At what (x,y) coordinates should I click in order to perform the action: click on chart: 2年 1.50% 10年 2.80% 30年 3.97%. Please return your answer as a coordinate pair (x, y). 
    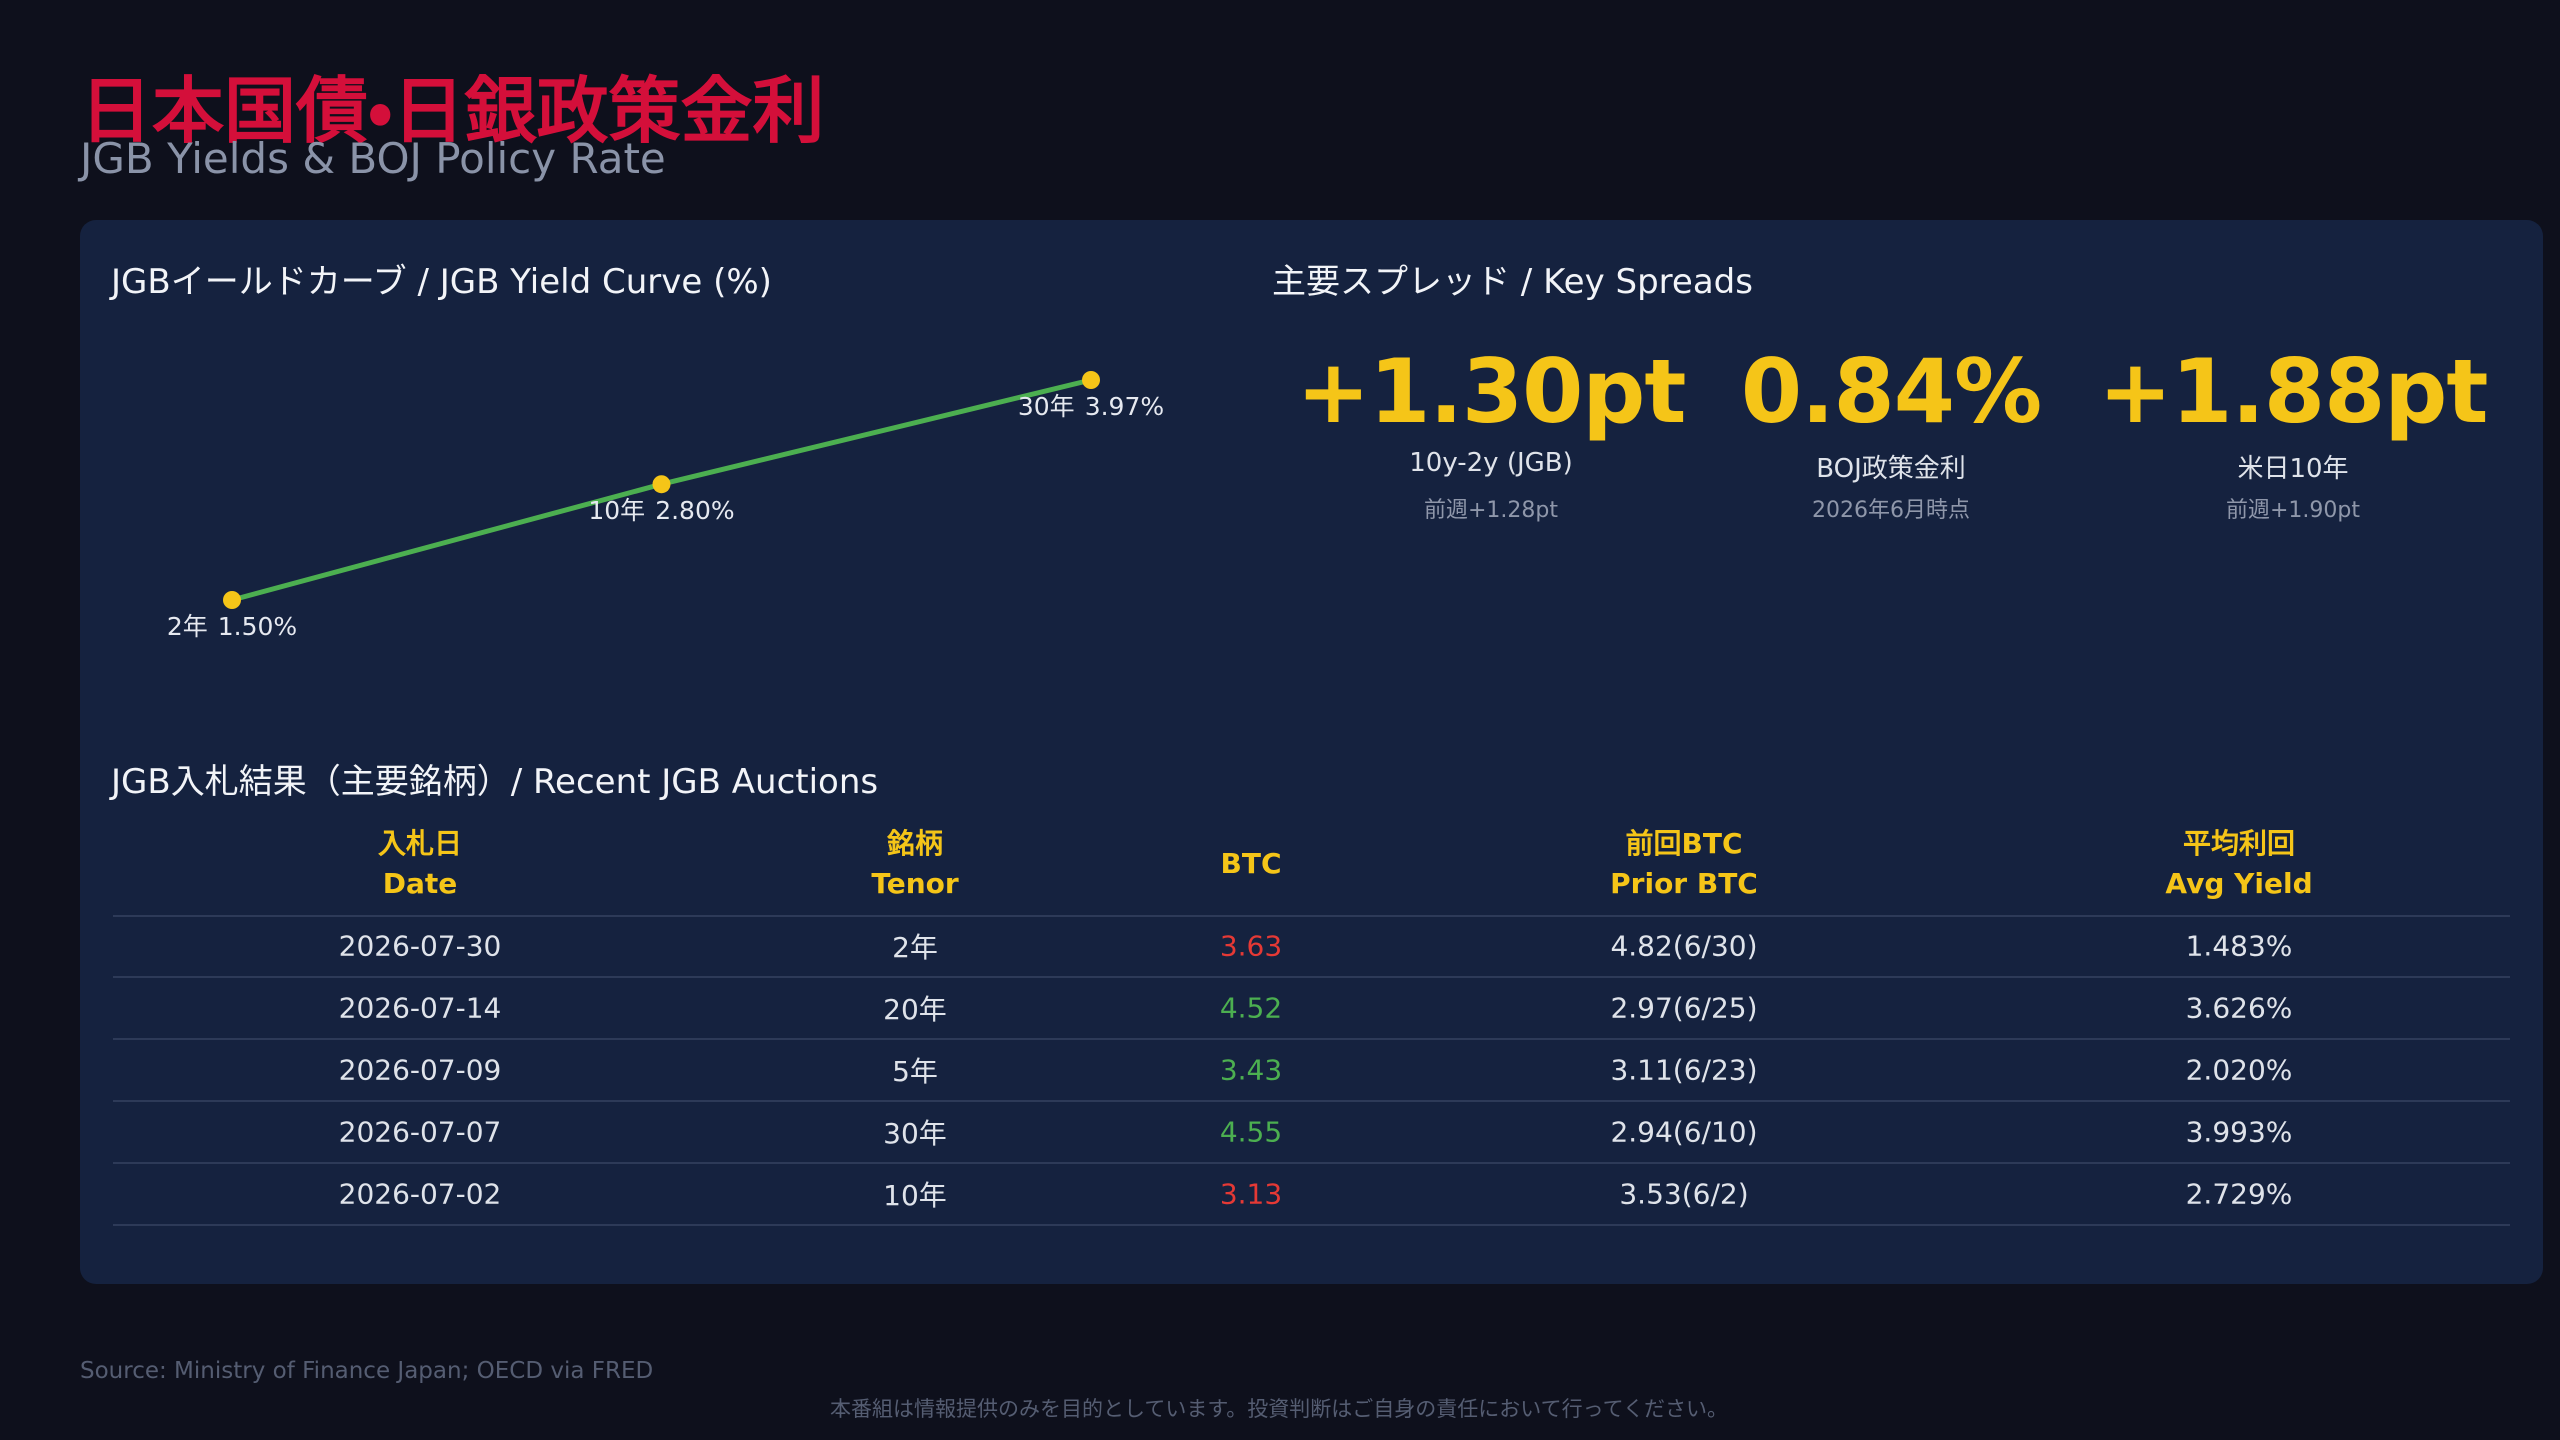
    Looking at the image, I should click on (665, 506).